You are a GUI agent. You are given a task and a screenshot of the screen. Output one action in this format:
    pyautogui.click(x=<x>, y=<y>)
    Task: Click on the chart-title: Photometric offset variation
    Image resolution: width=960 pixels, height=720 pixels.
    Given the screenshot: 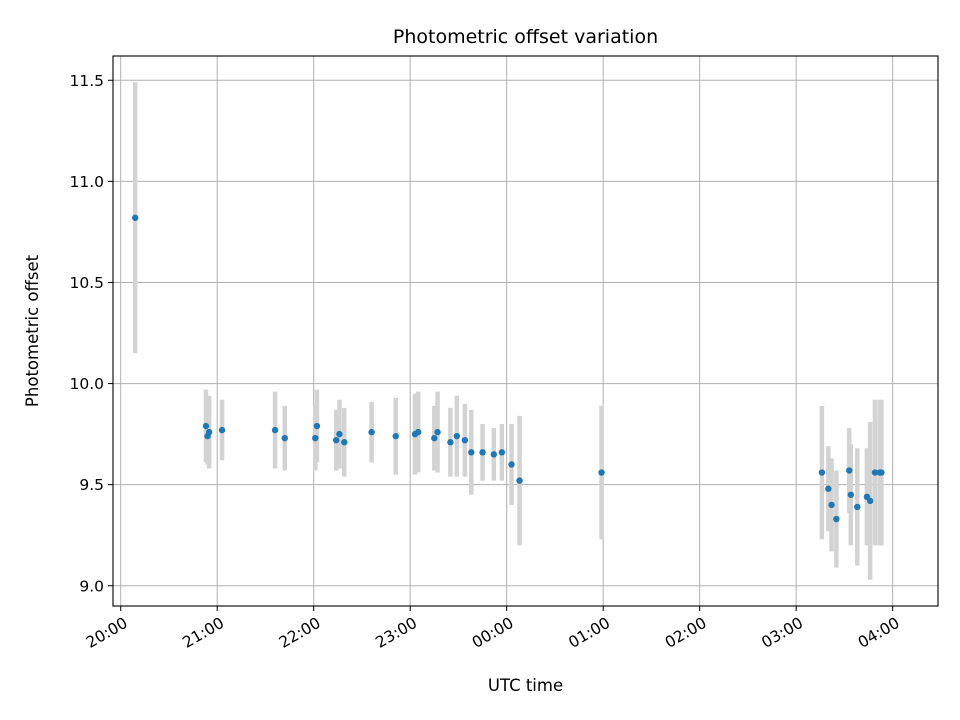 What is the action you would take?
    pyautogui.click(x=525, y=37)
    